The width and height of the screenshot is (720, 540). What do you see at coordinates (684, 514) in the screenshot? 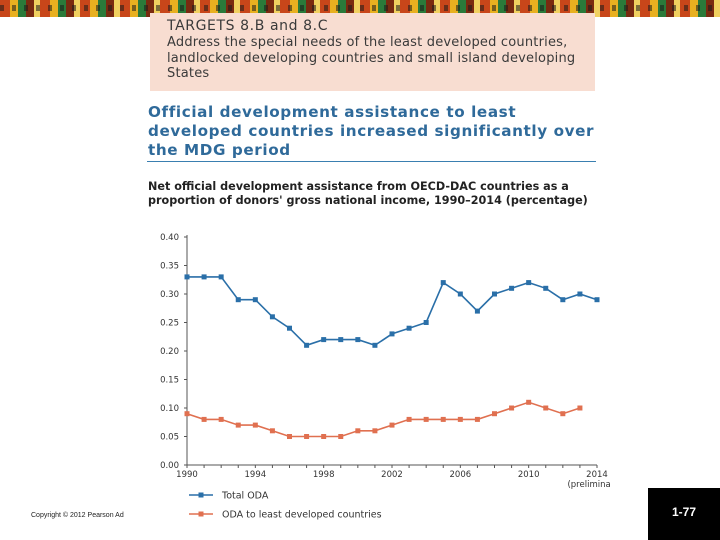
I see `page-number: 1-77` at bounding box center [684, 514].